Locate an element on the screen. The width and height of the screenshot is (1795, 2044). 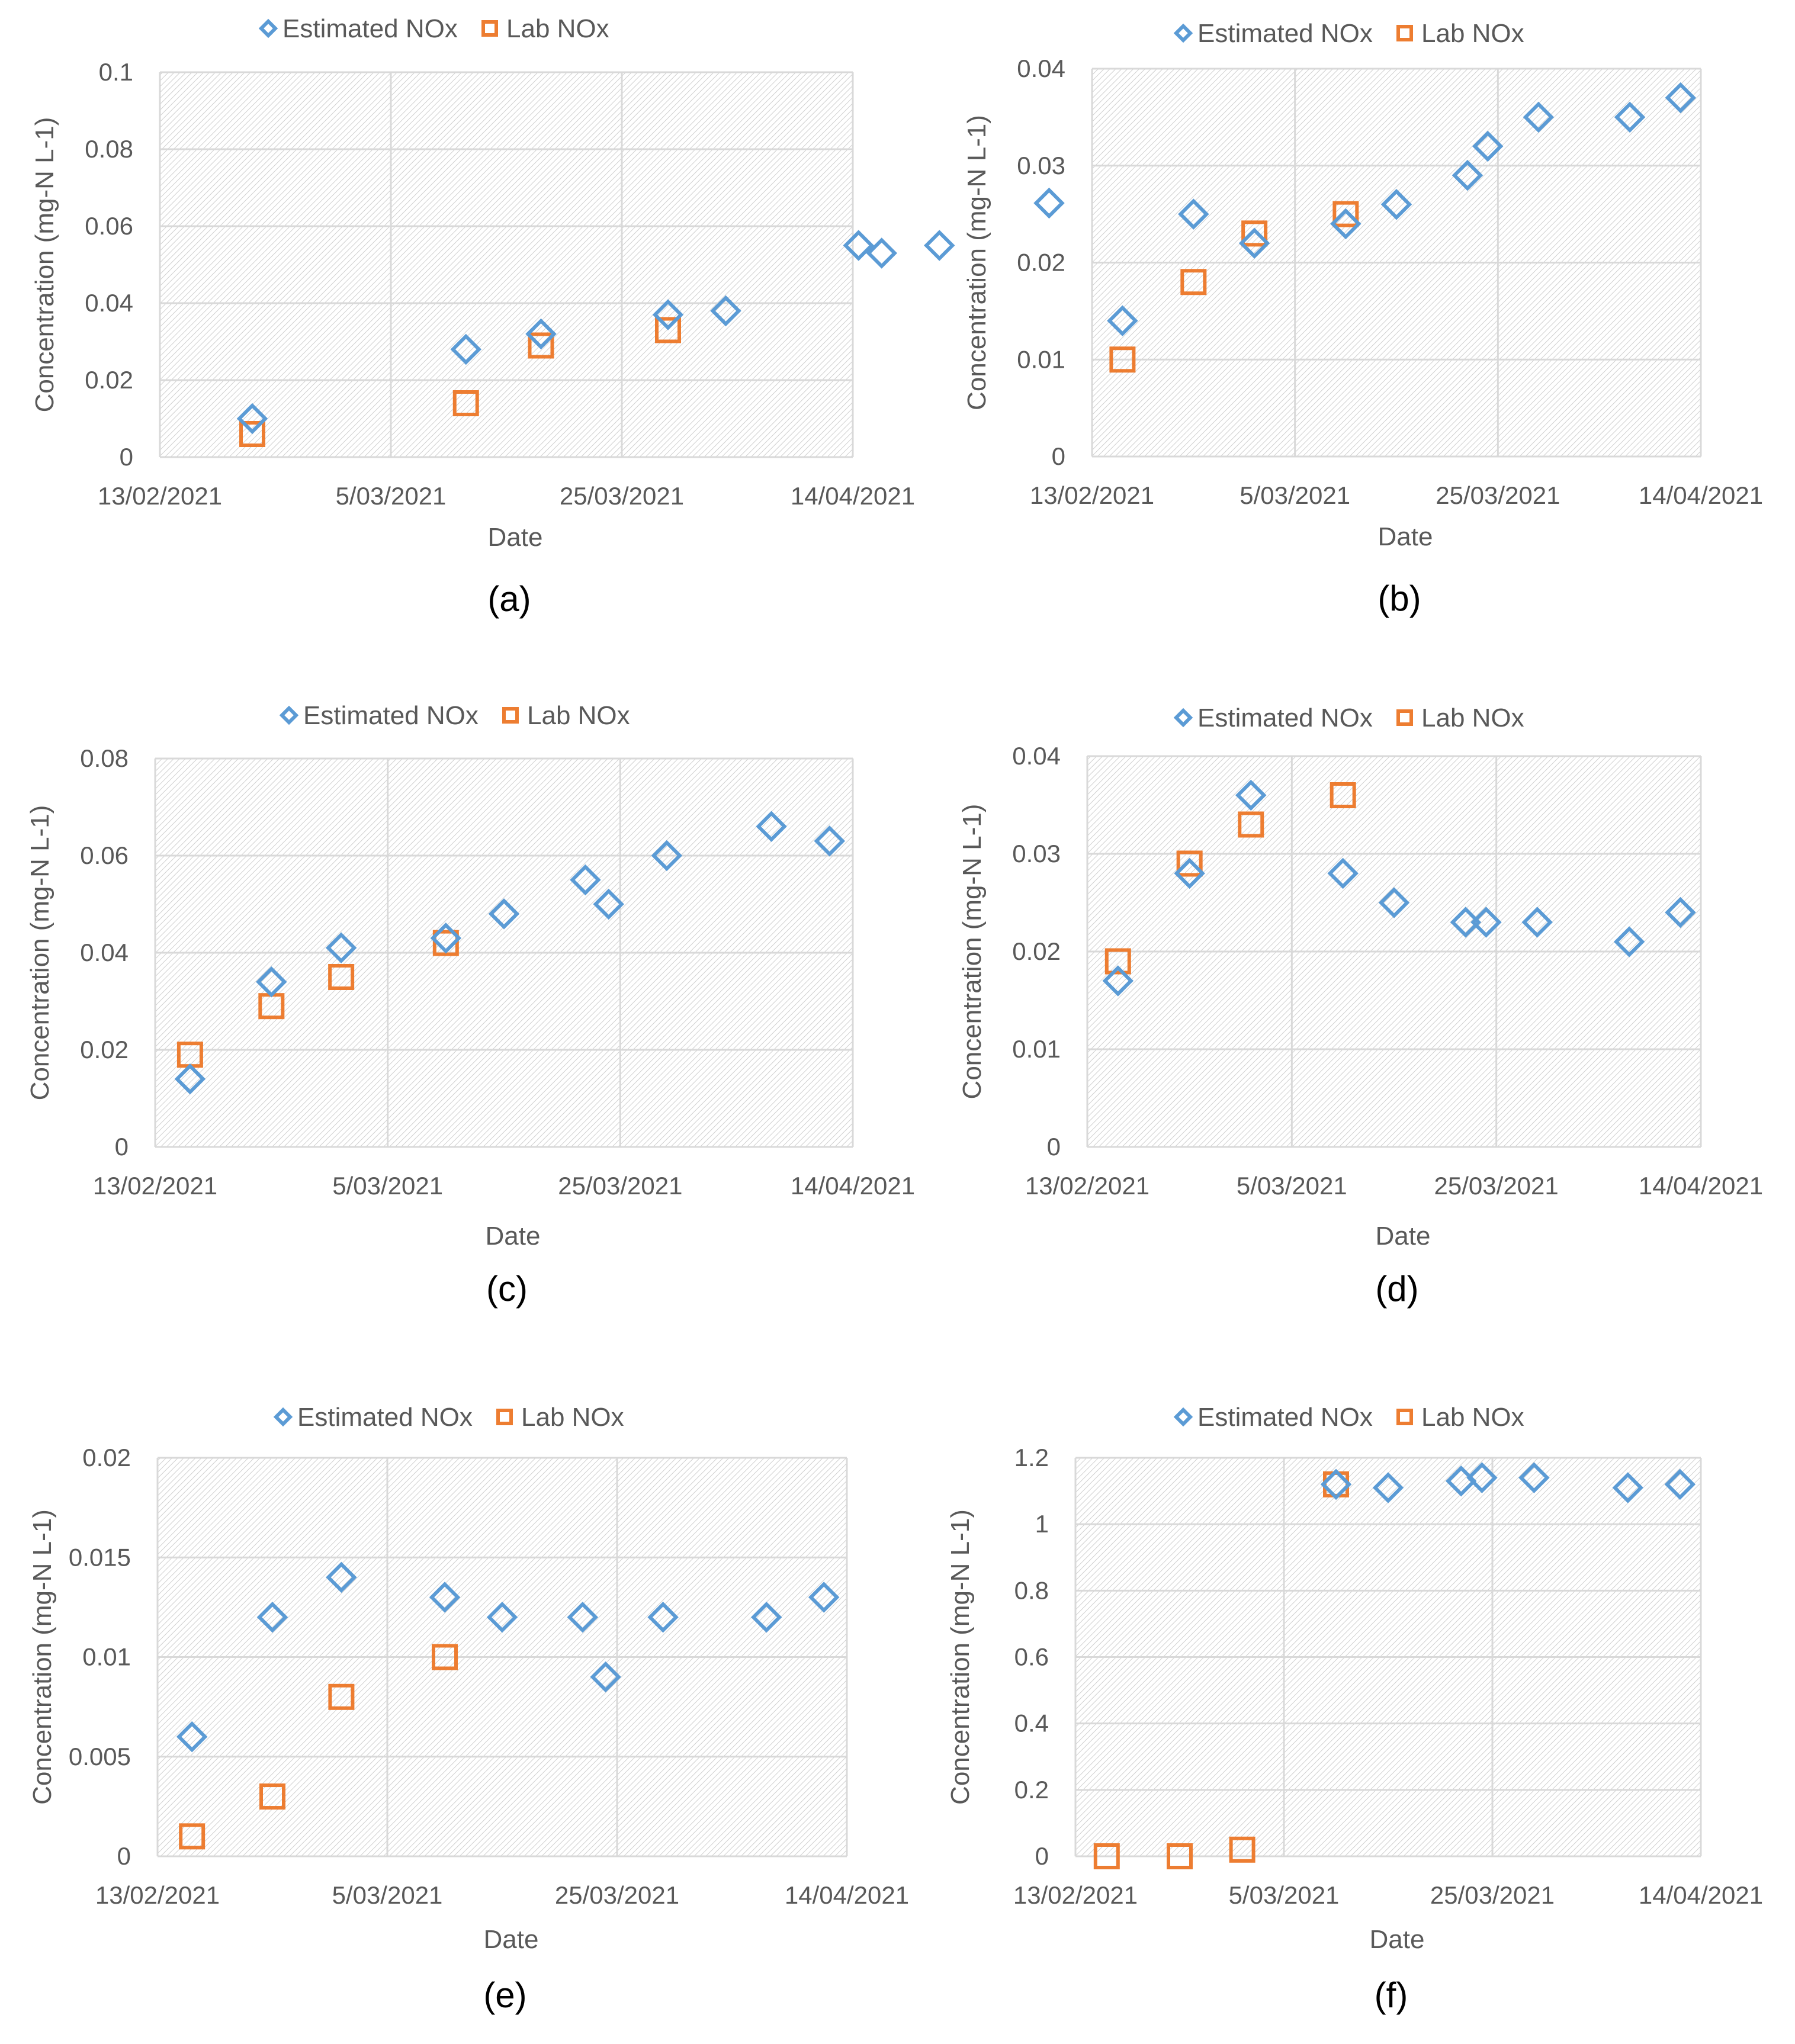
y-tick-label: 0.1 is located at coordinates (116, 72).